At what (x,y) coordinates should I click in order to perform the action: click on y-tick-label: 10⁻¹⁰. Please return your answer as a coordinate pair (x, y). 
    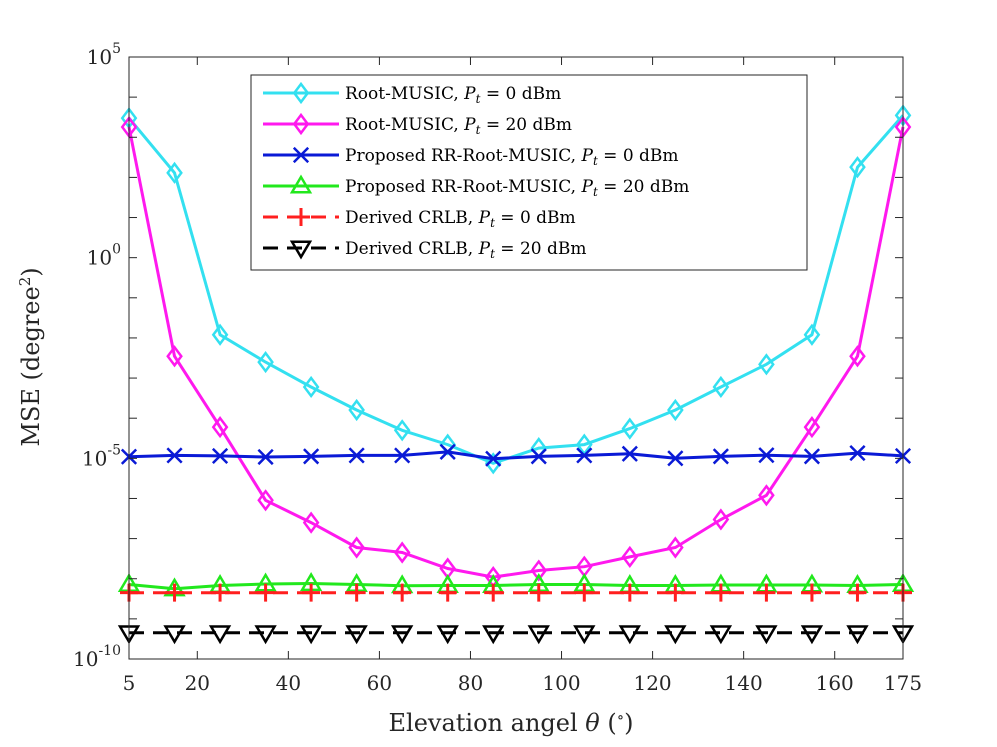
    Looking at the image, I should click on (97, 657).